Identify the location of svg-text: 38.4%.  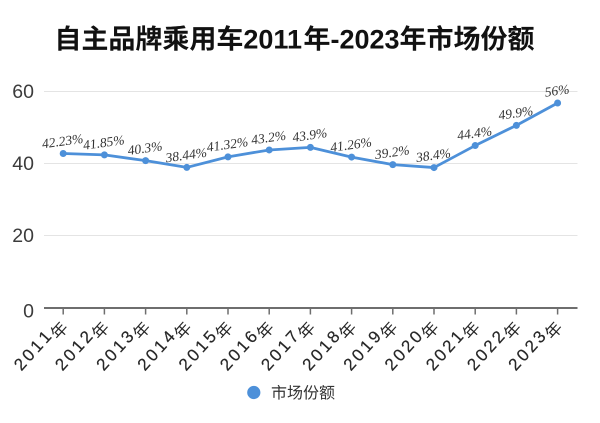
(433, 155).